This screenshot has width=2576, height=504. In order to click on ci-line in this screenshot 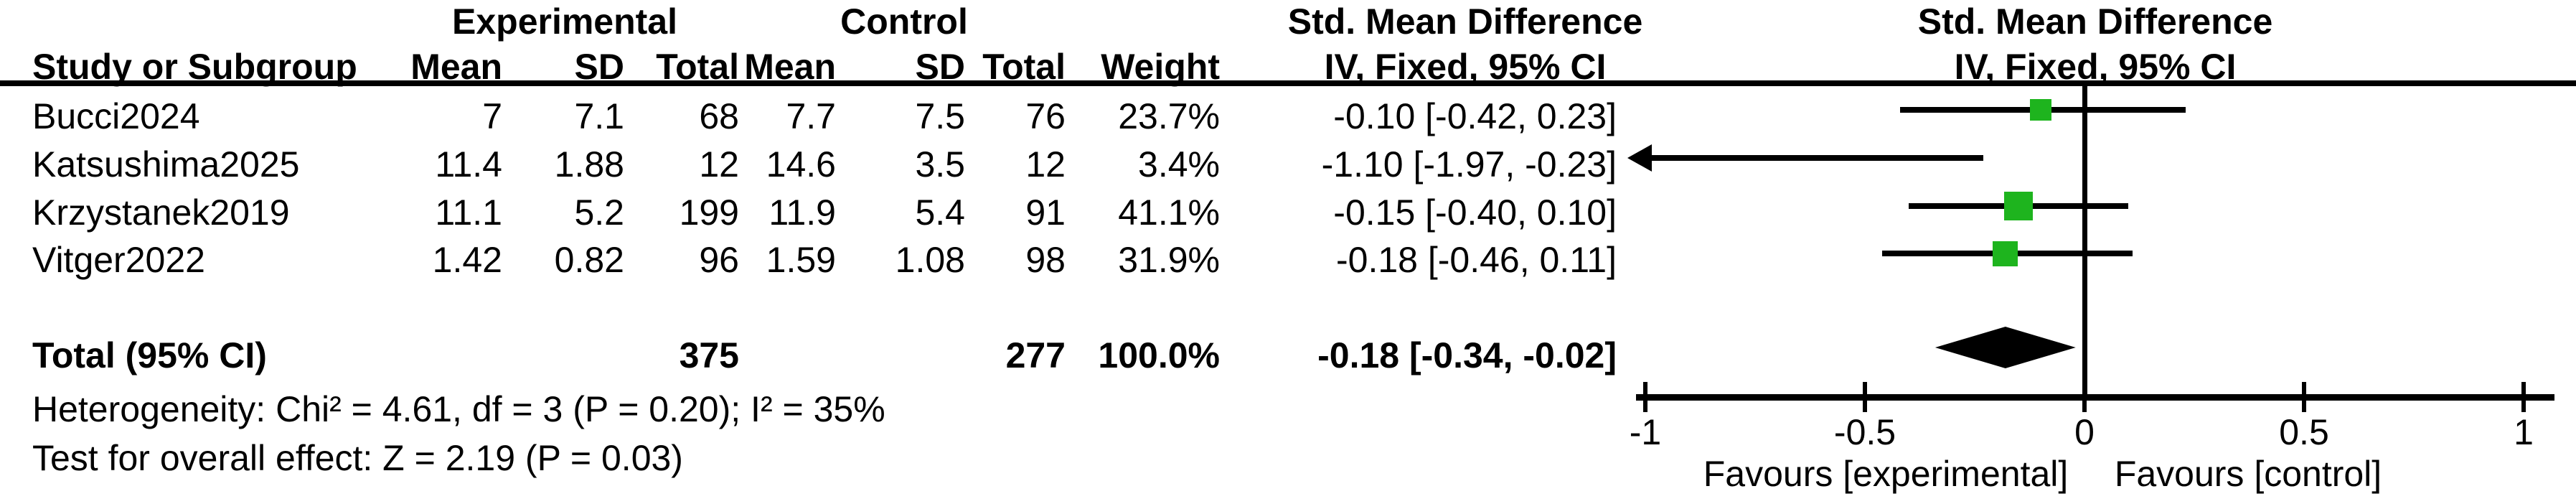, I will do `click(1815, 158)`.